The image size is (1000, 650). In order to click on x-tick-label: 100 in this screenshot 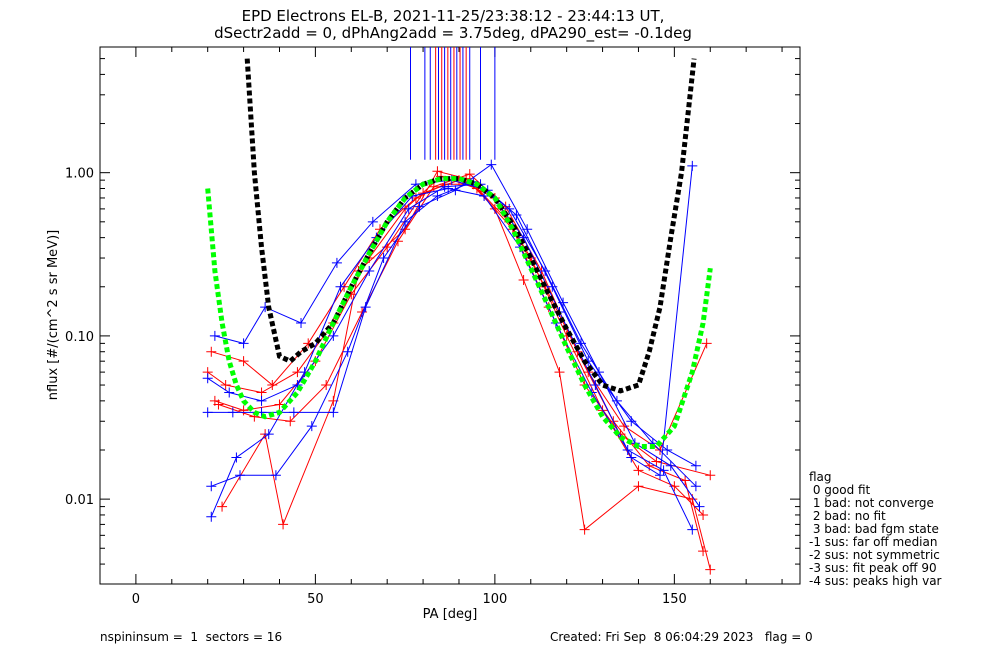, I will do `click(494, 599)`.